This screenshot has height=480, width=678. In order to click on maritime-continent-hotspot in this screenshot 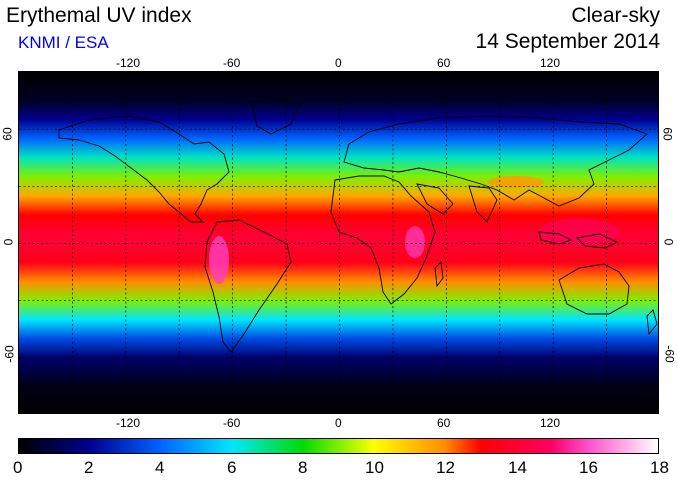, I will do `click(579, 232)`.